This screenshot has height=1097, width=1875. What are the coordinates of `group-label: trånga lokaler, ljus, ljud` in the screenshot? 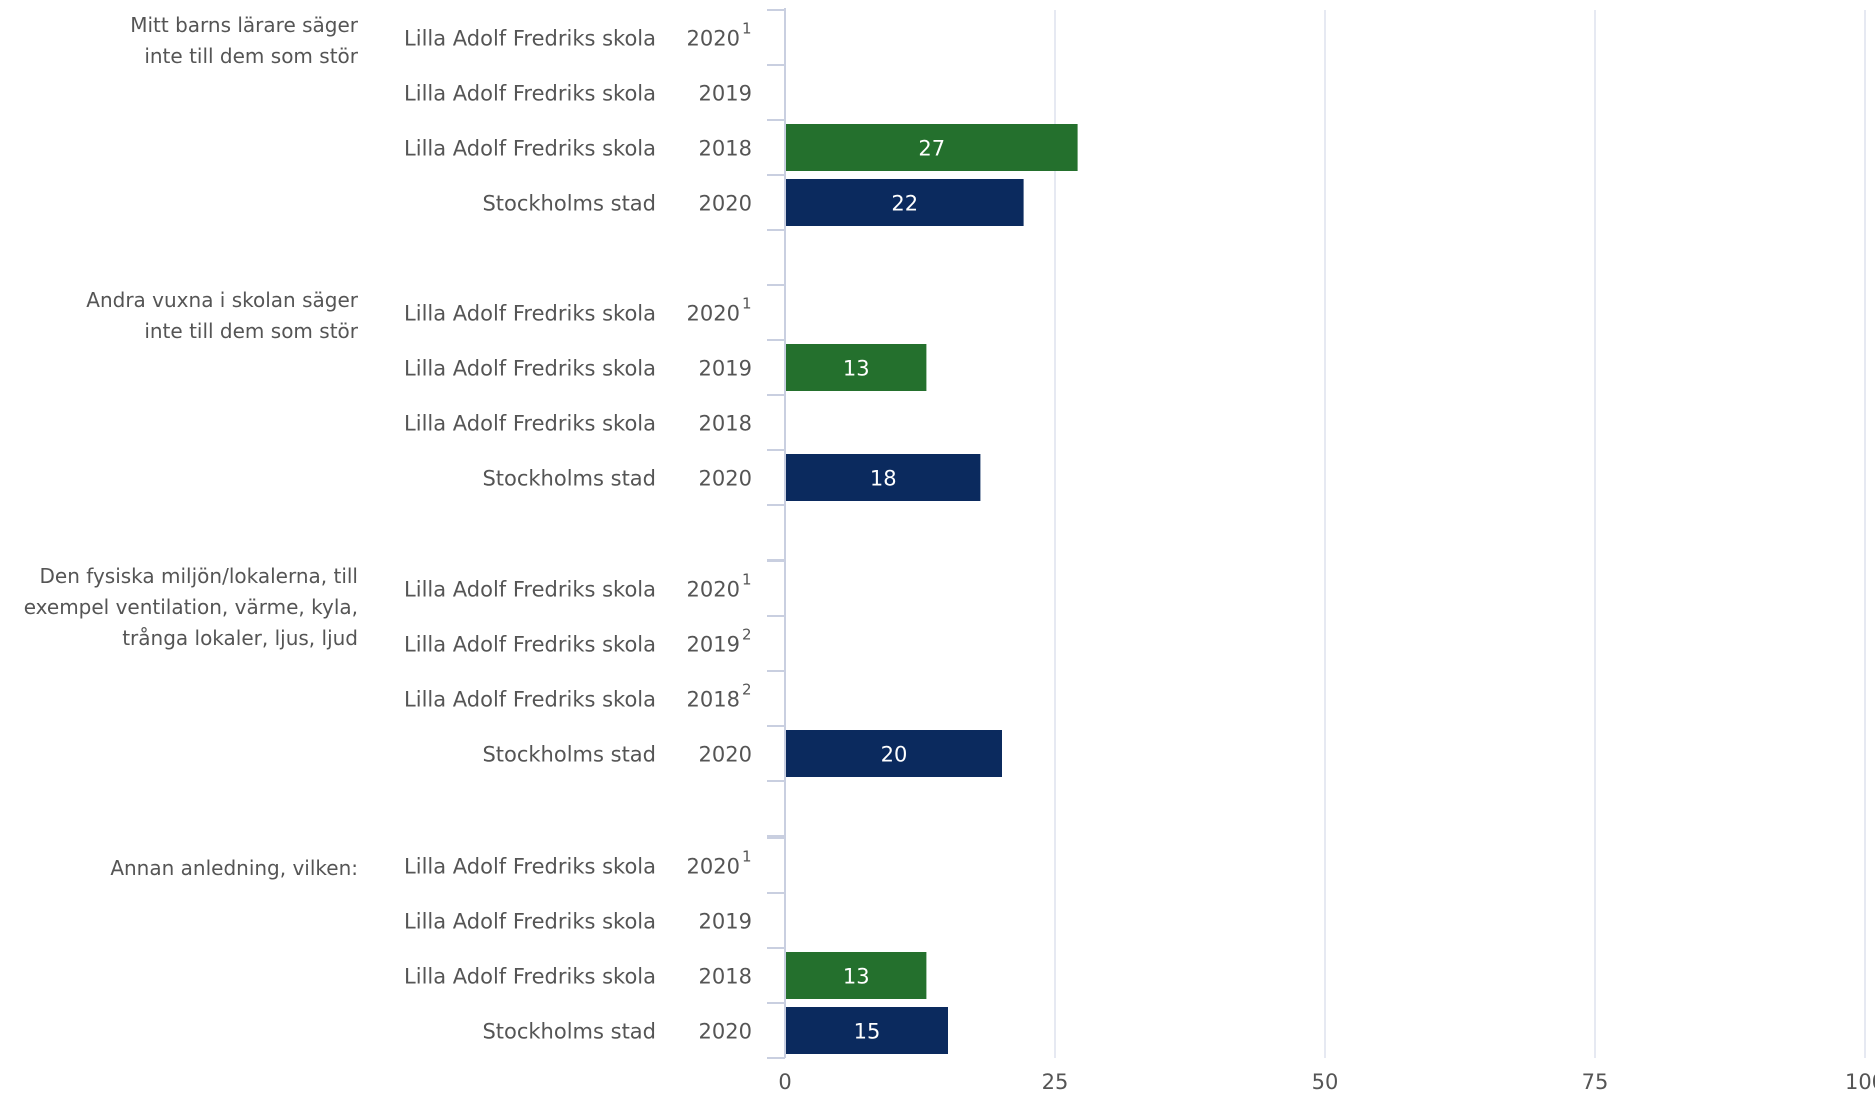 It's located at (240, 638).